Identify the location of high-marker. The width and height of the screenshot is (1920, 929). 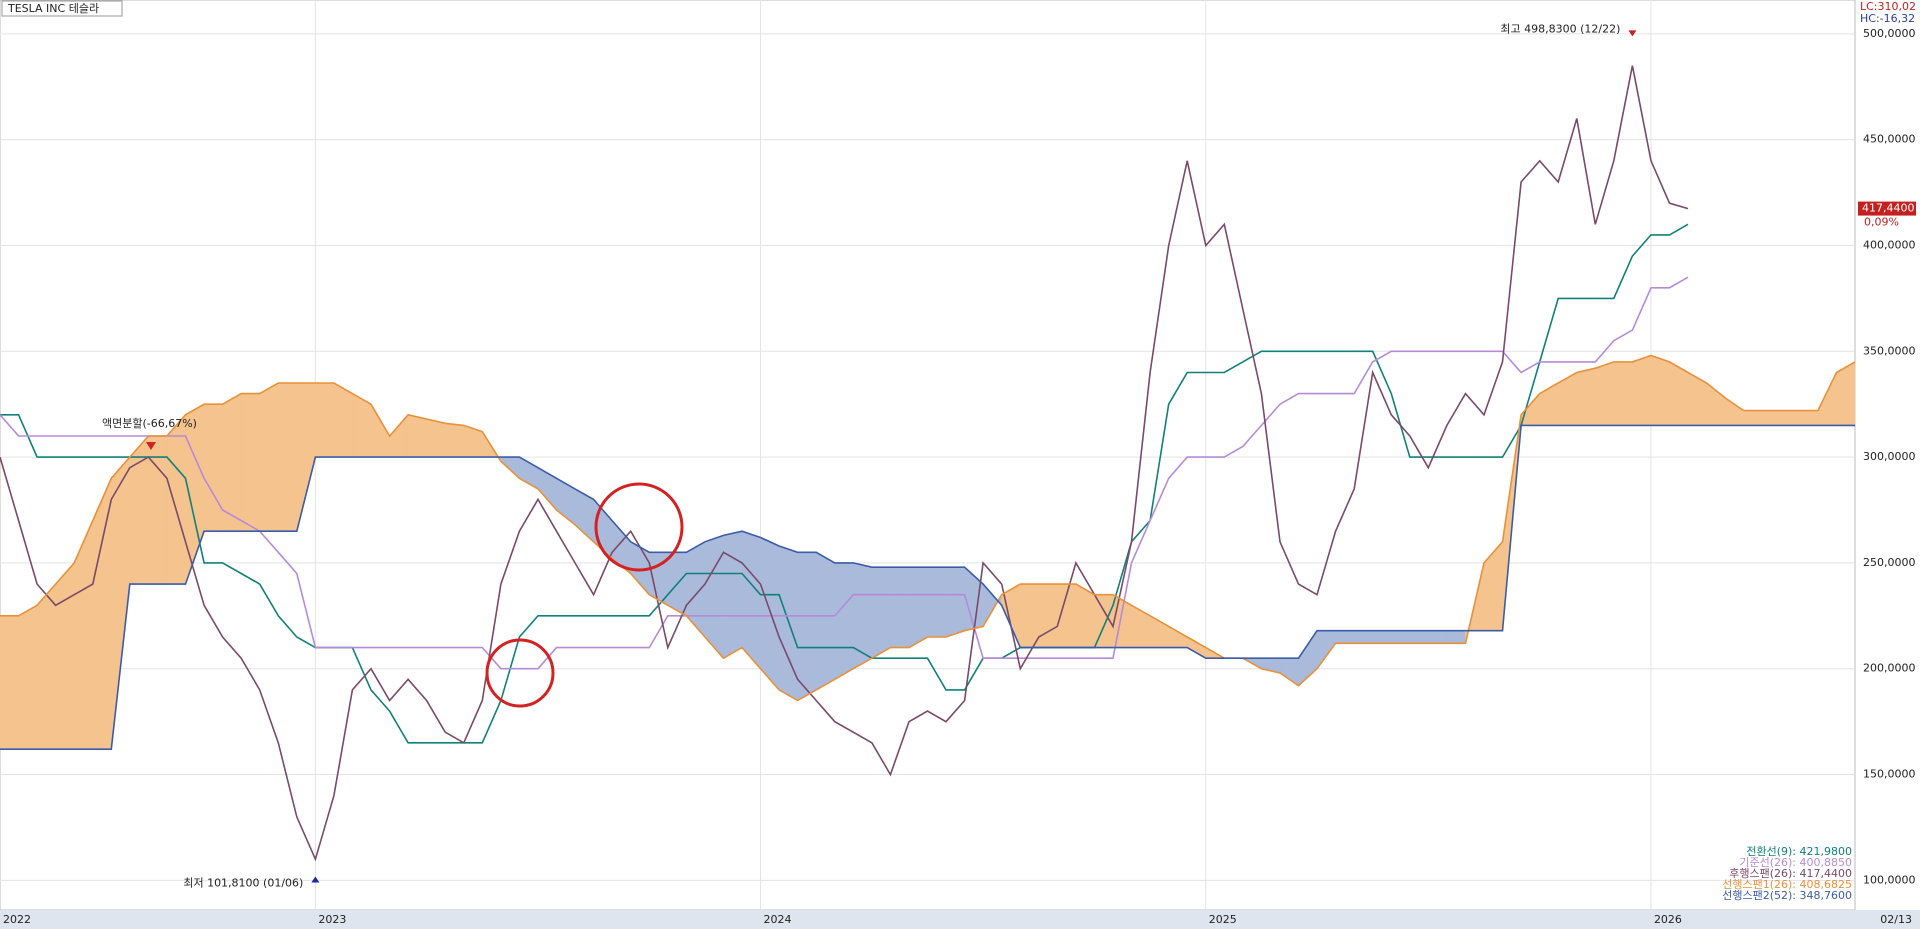
(1632, 33).